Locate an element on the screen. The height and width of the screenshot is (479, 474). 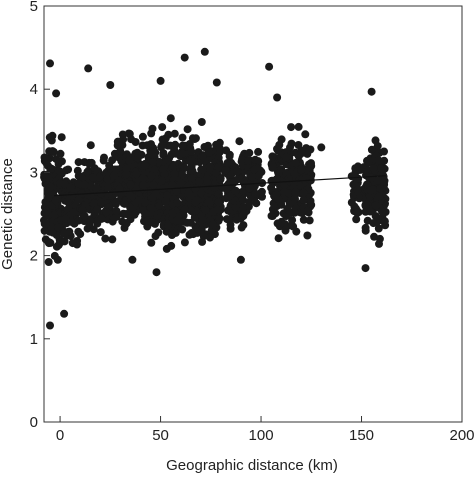
y-tick-label: 4 is located at coordinates (34, 89).